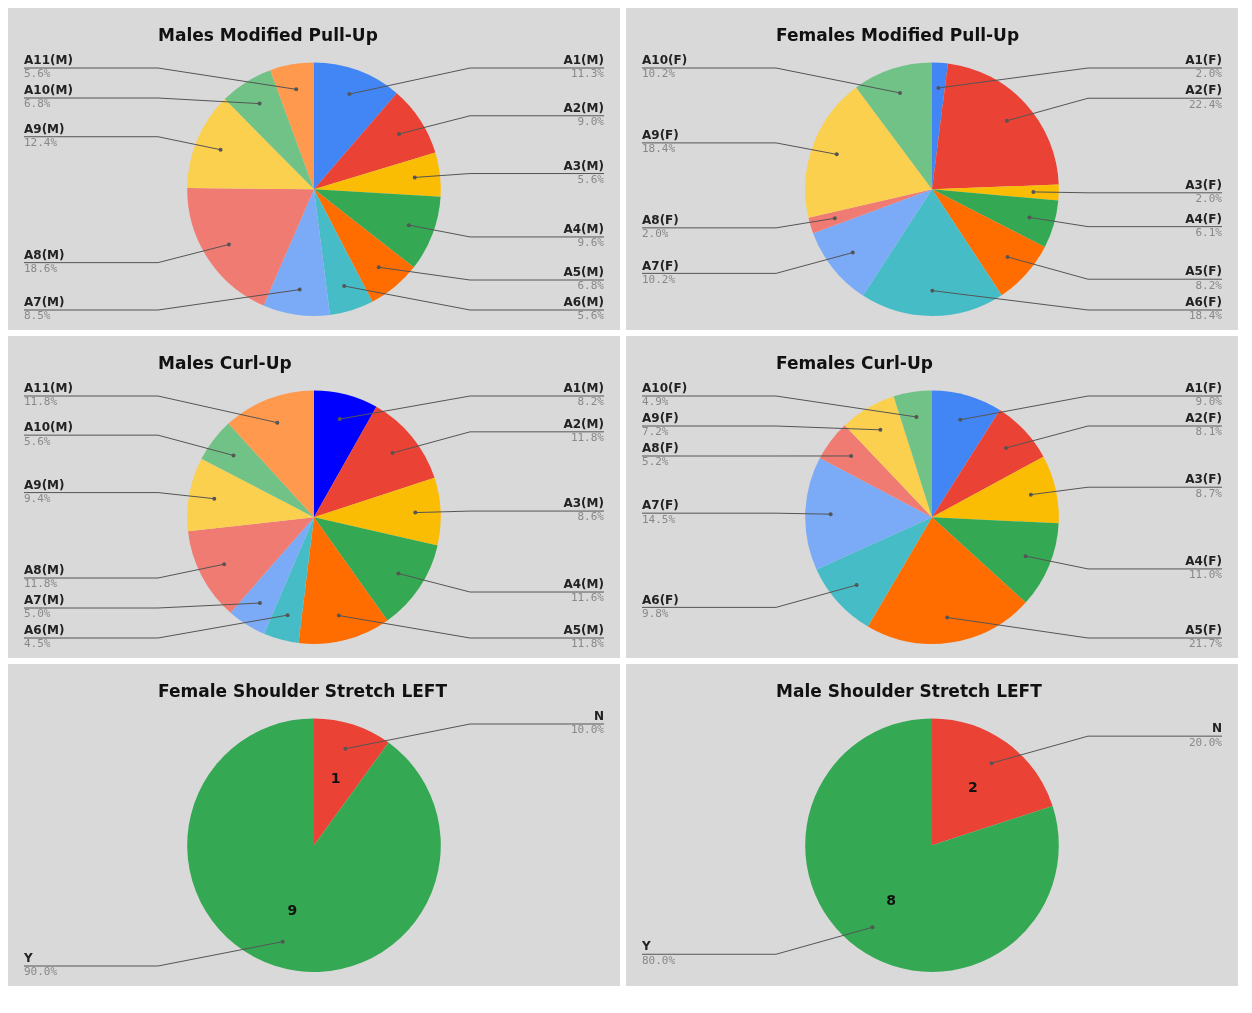 The image size is (1252, 1013). I want to click on chart-title: Males Curl-Up, so click(225, 362).